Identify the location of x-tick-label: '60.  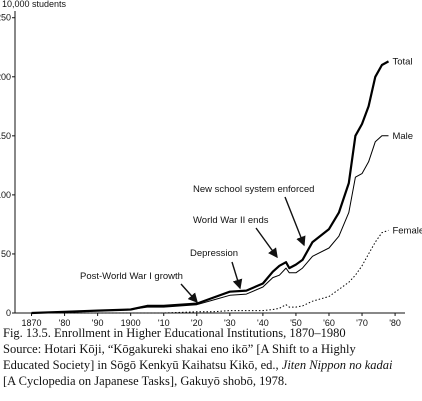
(329, 323).